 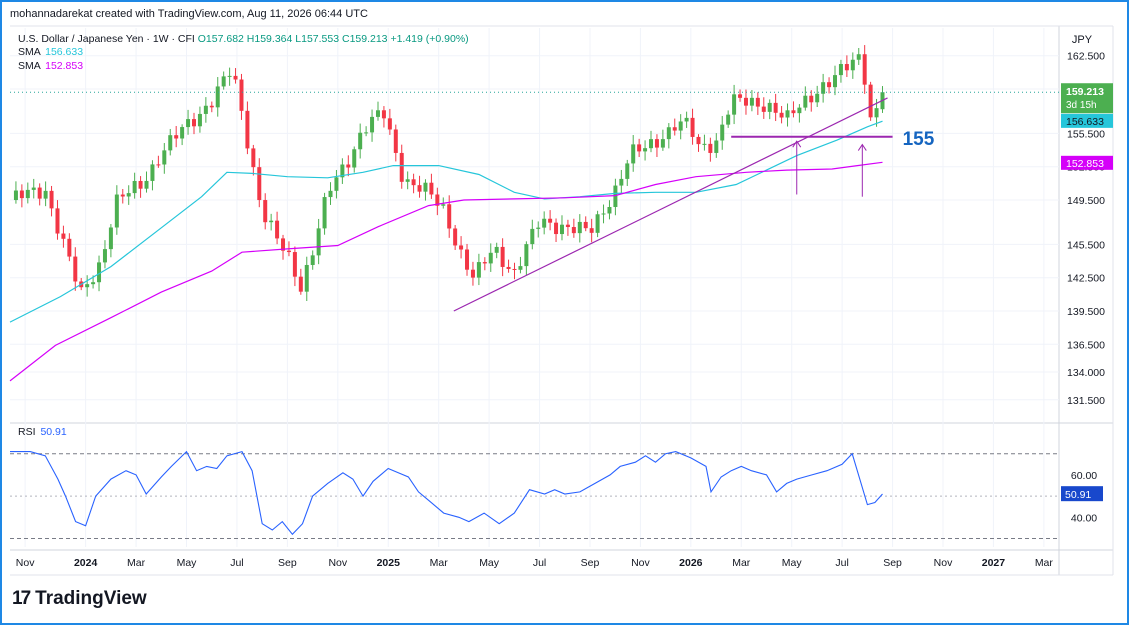 I want to click on time-tick-label: 2027, so click(x=994, y=563).